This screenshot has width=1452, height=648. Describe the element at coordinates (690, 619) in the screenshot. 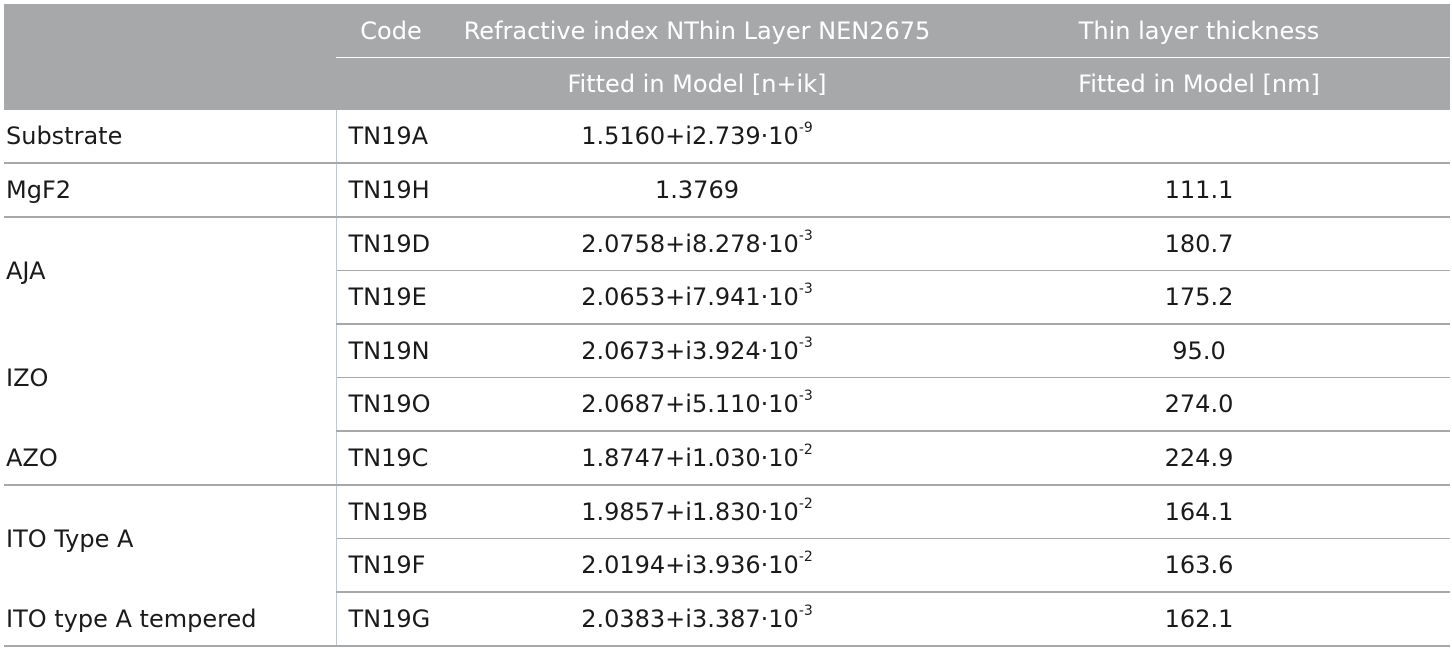

I see `refractive-index-base: 2.0383+i3.387·10` at that location.